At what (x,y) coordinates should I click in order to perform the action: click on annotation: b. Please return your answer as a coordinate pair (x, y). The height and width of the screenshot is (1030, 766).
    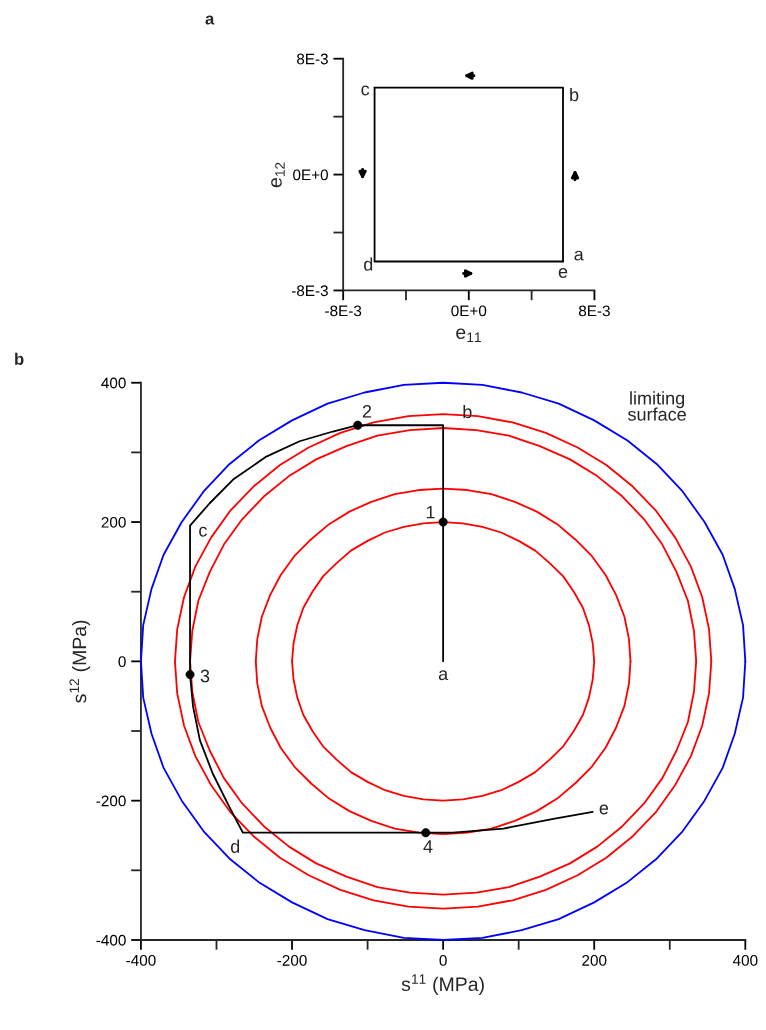
    Looking at the image, I should click on (574, 94).